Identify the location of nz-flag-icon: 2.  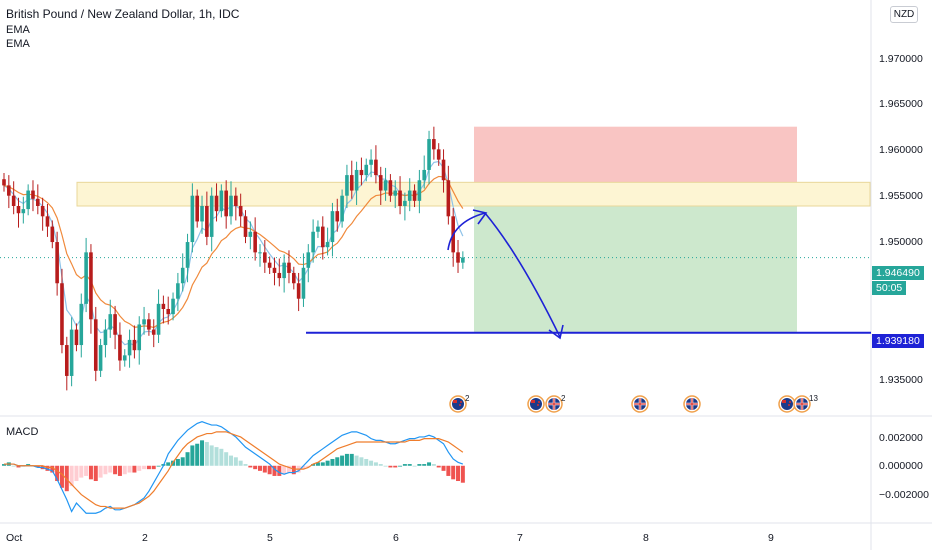
(459, 403).